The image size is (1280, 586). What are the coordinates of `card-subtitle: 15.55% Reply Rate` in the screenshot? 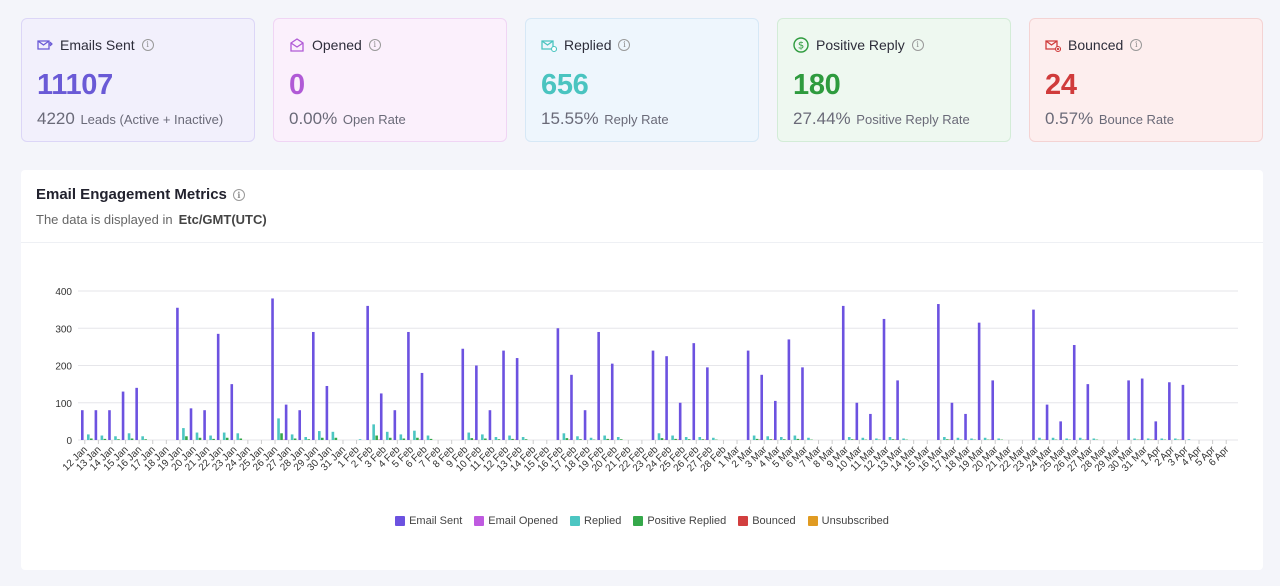 It's located at (605, 119).